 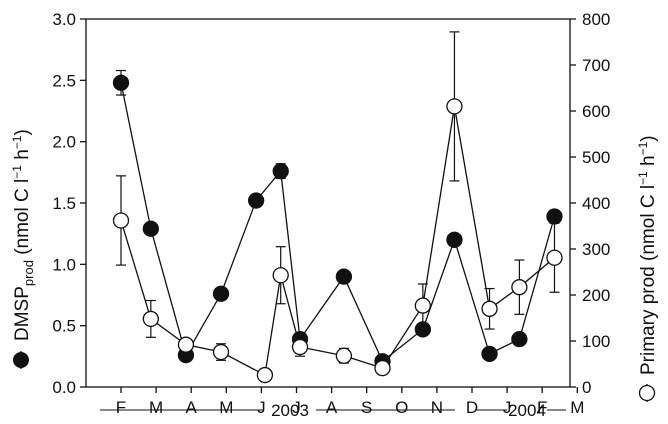 I want to click on y-left-label-sub: prod, so click(x=28, y=273).